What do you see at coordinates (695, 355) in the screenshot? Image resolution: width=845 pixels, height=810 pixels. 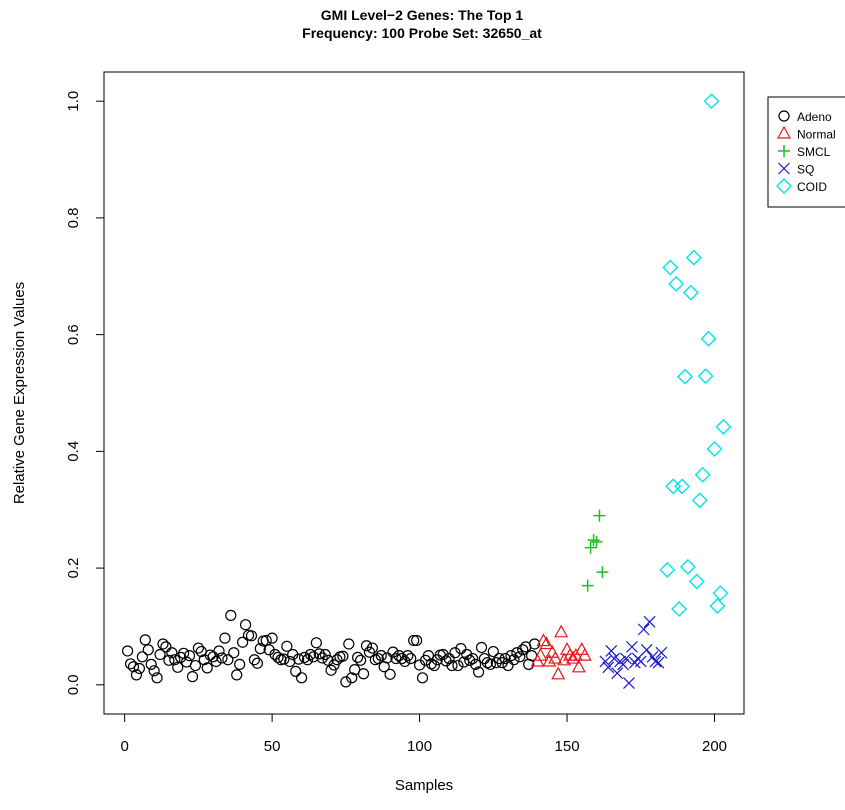 I see `series-coid` at bounding box center [695, 355].